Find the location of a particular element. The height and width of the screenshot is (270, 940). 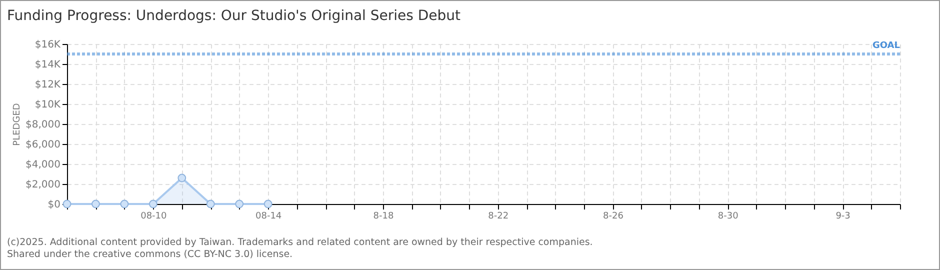

y-tick-label: $2,000 is located at coordinates (43, 185).